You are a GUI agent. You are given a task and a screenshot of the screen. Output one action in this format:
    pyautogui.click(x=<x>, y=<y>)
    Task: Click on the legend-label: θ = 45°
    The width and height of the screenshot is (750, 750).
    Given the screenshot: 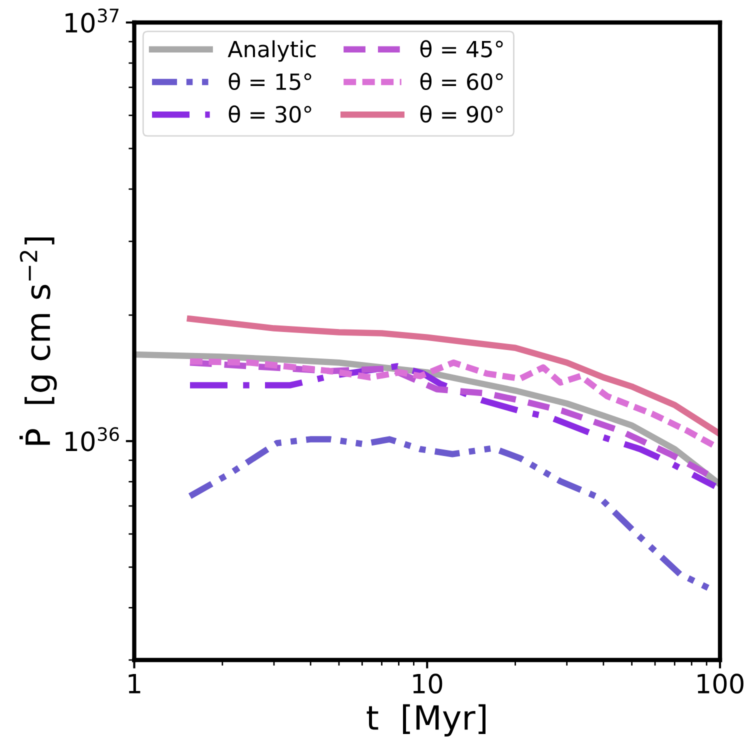 What is the action you would take?
    pyautogui.click(x=461, y=49)
    